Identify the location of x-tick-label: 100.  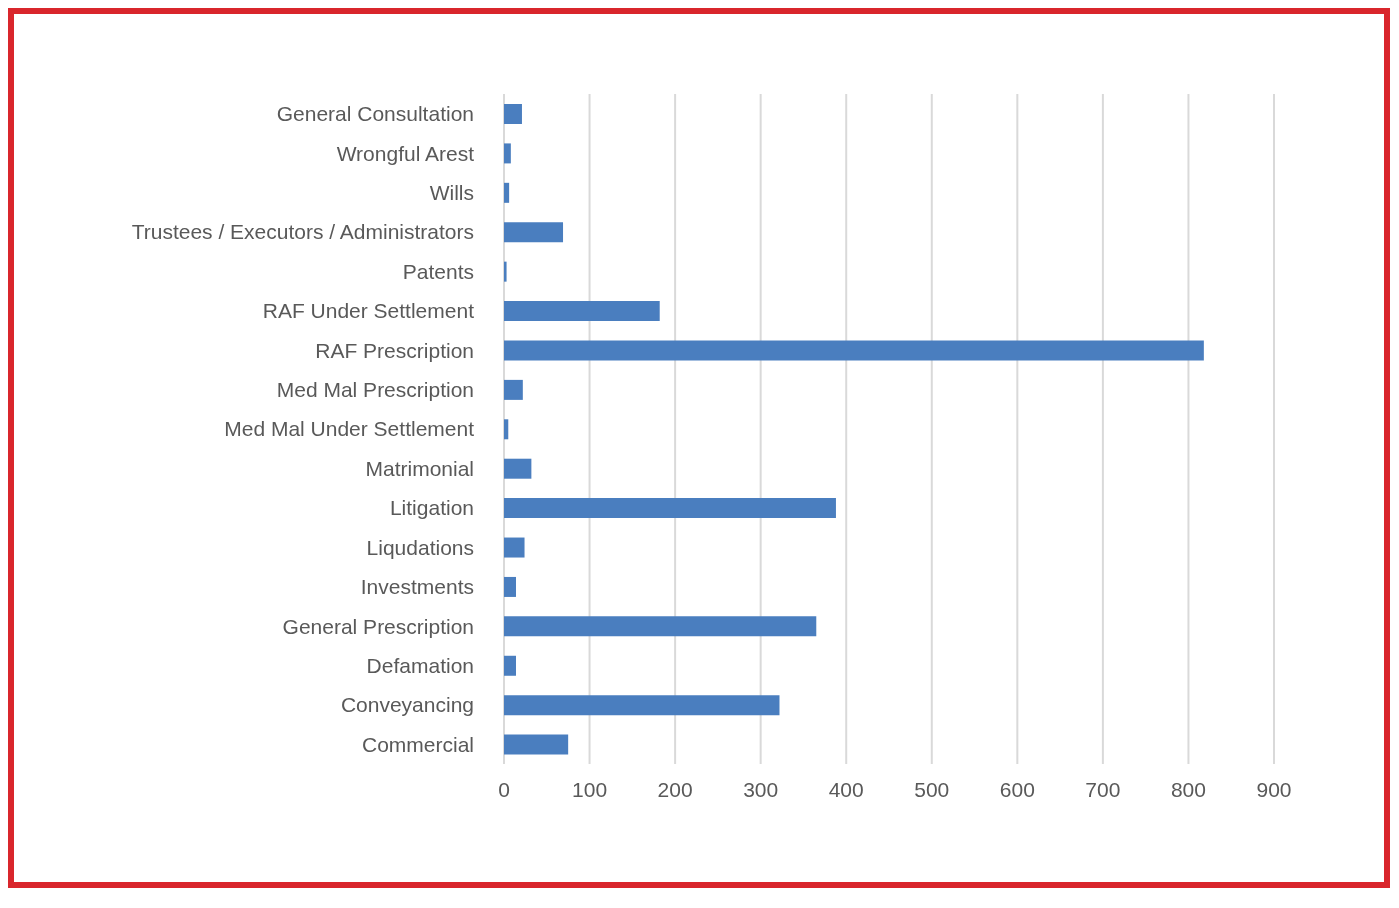
(590, 789).